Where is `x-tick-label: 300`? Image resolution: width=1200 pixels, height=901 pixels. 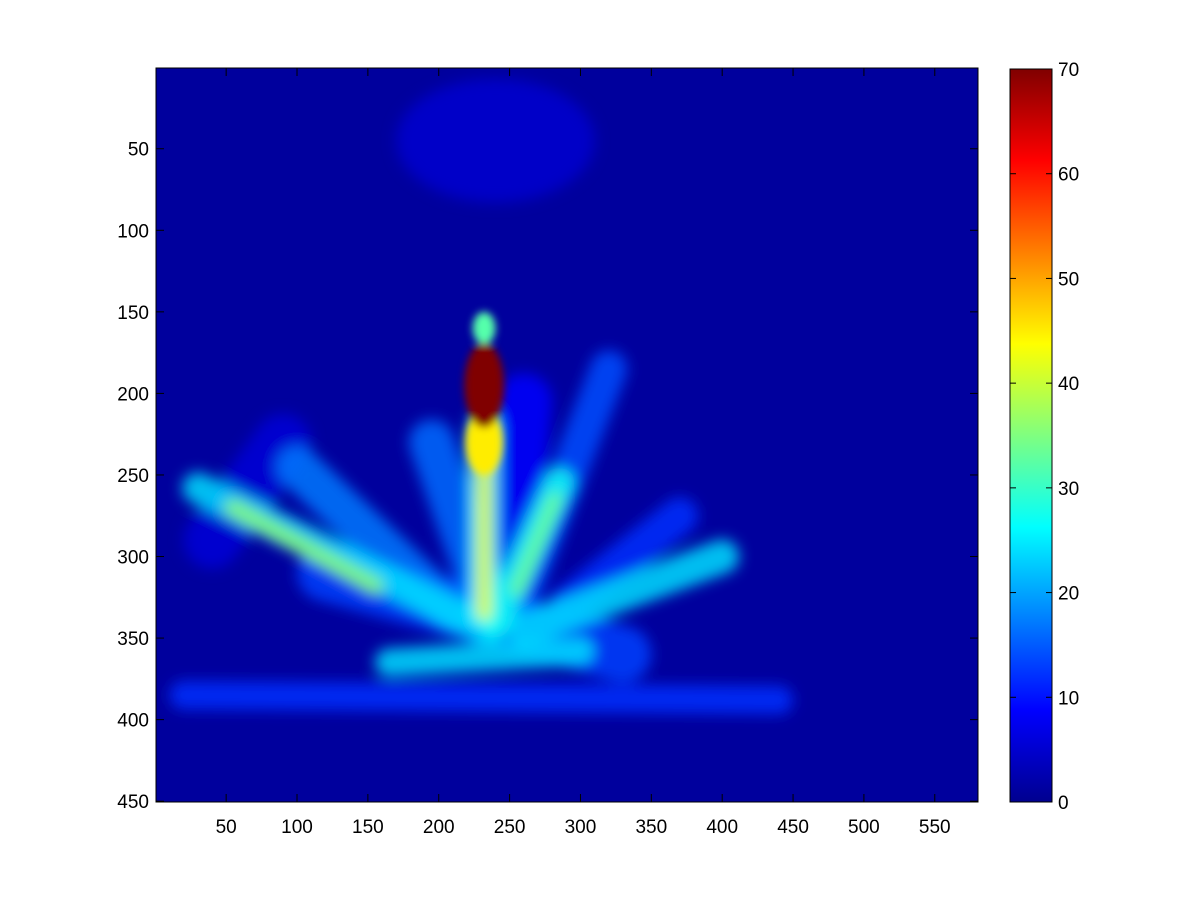 x-tick-label: 300 is located at coordinates (581, 827).